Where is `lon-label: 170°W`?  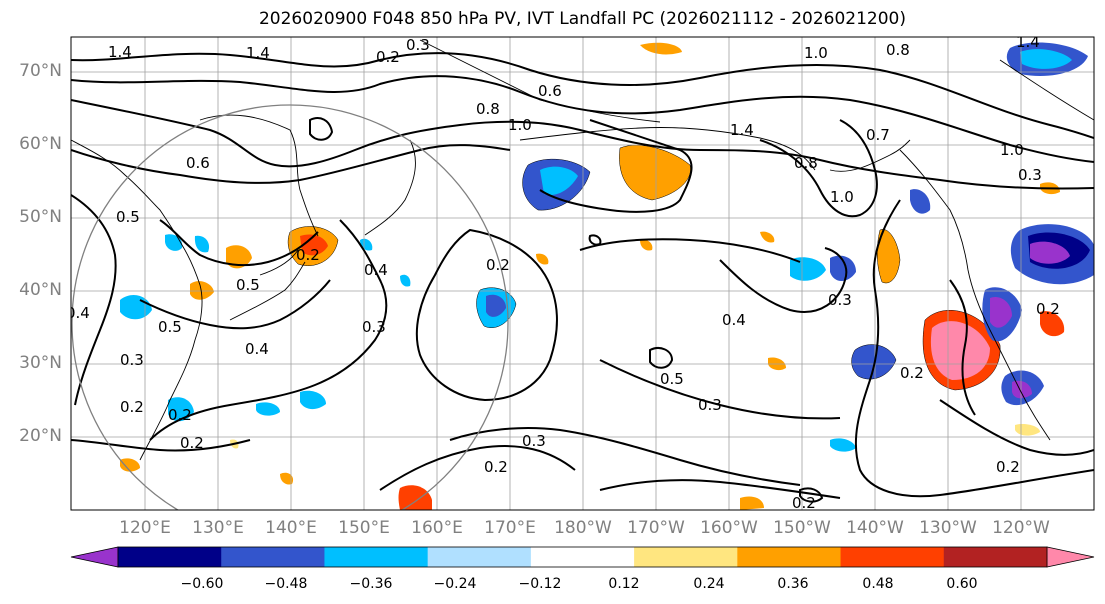 lon-label: 170°W is located at coordinates (656, 528).